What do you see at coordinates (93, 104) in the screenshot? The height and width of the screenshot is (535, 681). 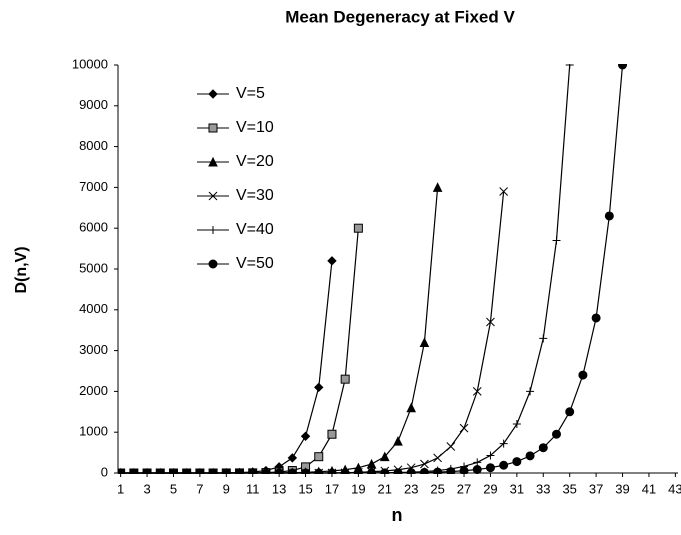 I see `y-tick-label: 9000` at bounding box center [93, 104].